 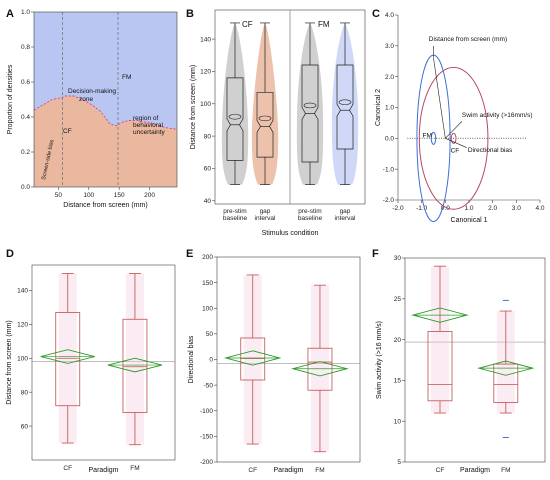 What do you see at coordinates (427, 135) in the screenshot?
I see `fm-group-label: FM` at bounding box center [427, 135].